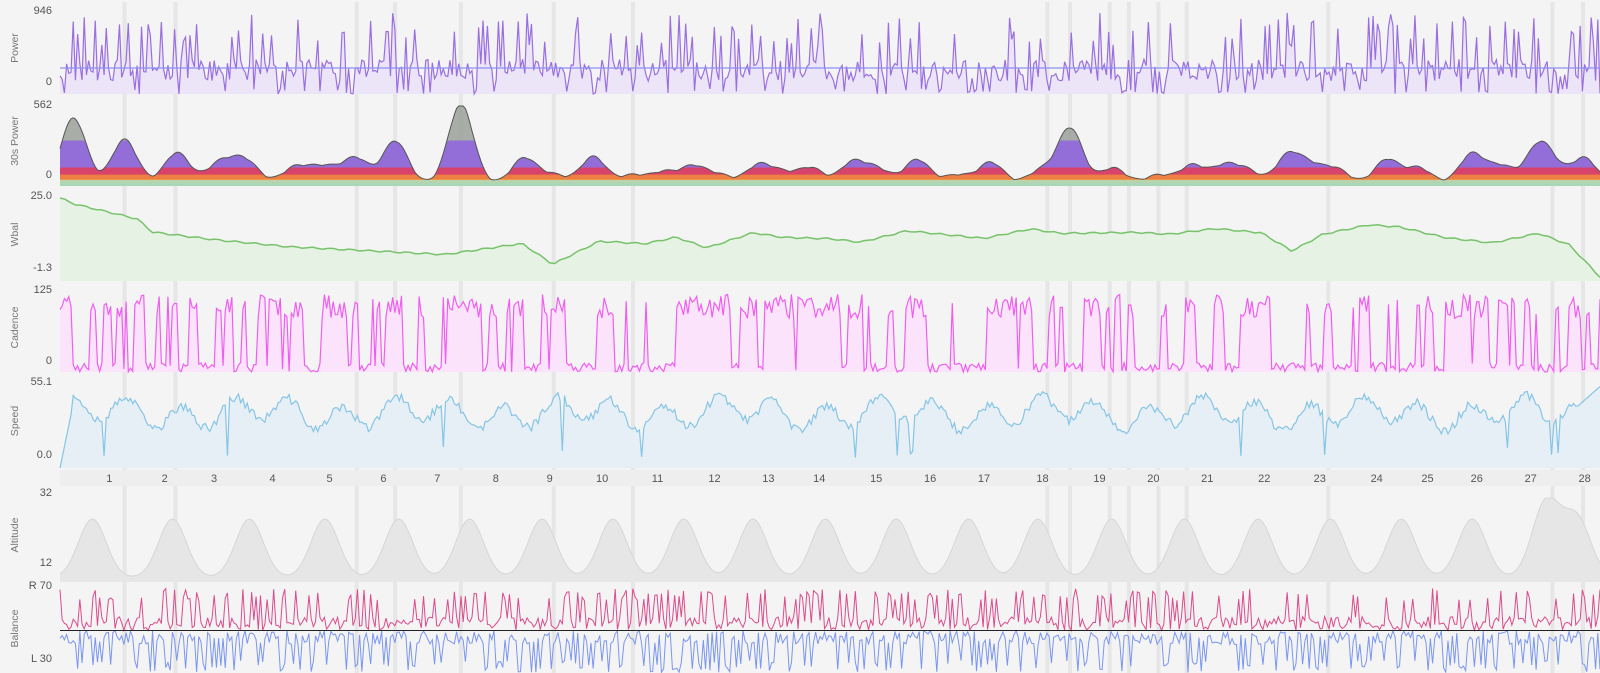  What do you see at coordinates (819, 479) in the screenshot?
I see `lap-label: 14` at bounding box center [819, 479].